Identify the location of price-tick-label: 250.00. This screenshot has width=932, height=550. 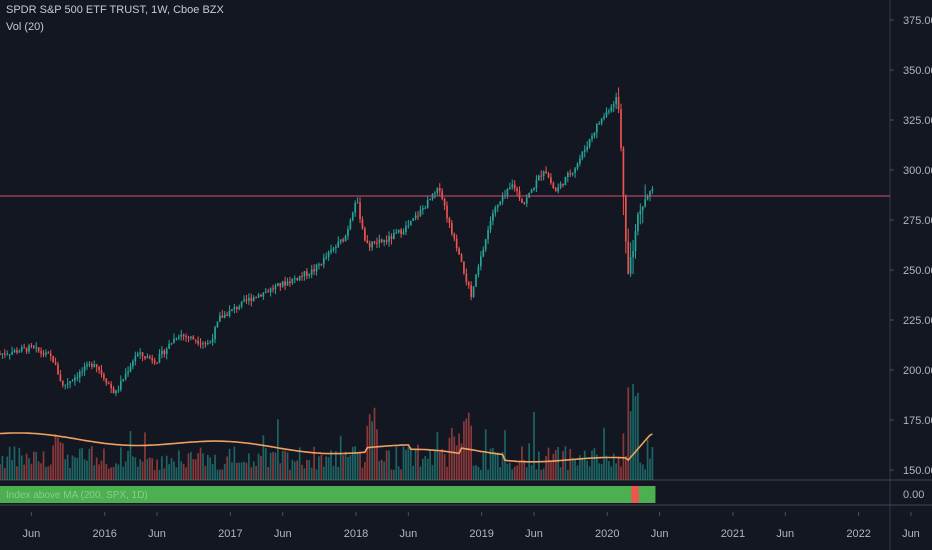
(917, 271).